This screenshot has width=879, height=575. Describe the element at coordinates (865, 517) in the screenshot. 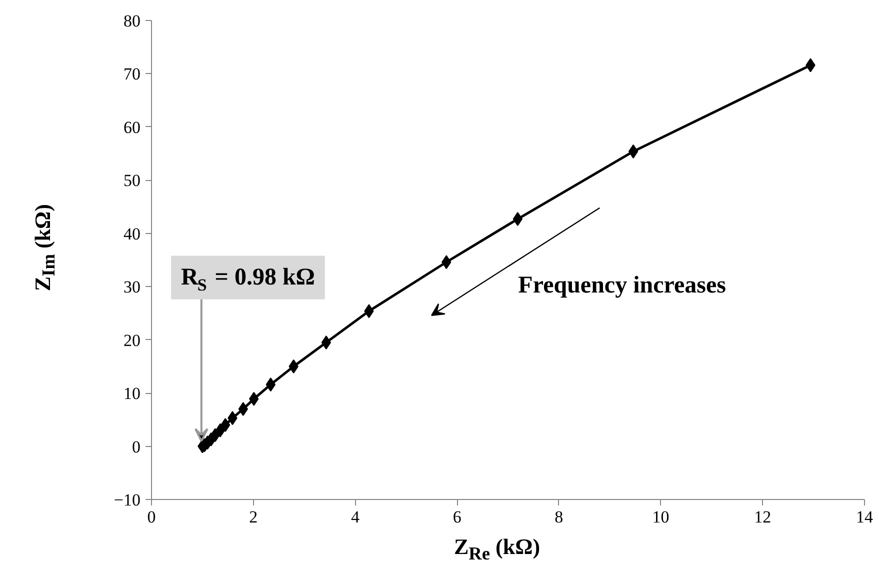

I see `x-tick-label: 14` at that location.